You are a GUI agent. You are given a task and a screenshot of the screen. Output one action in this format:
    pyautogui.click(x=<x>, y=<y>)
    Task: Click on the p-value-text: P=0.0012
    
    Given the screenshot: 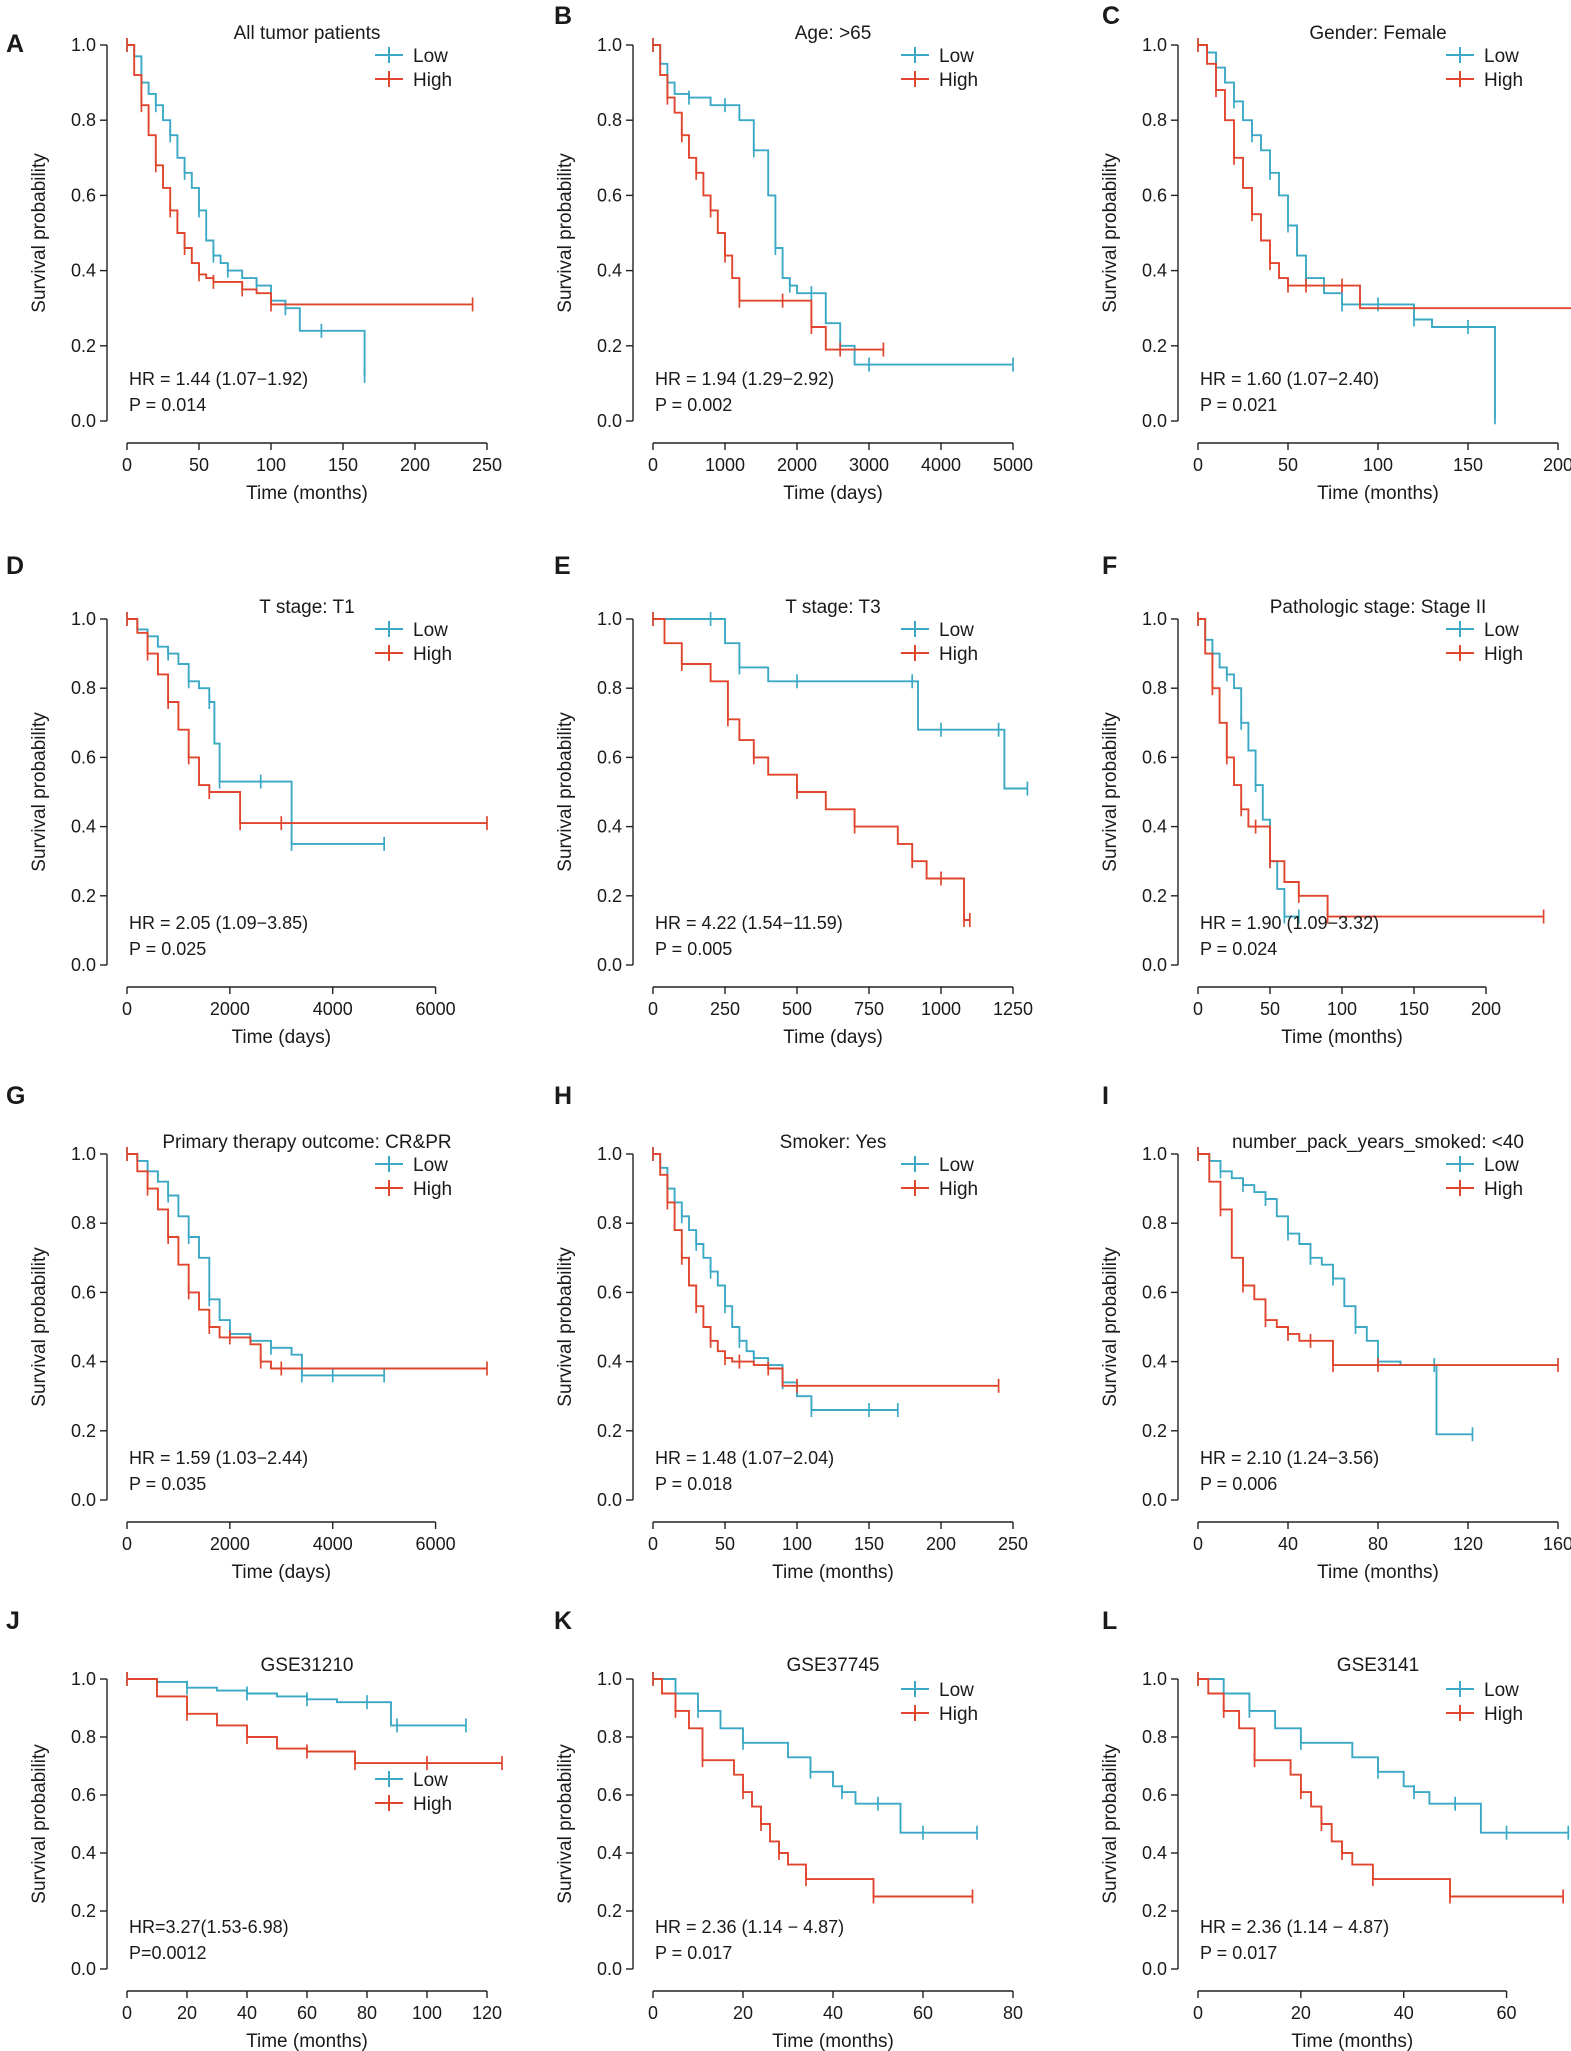 What is the action you would take?
    pyautogui.click(x=168, y=1953)
    